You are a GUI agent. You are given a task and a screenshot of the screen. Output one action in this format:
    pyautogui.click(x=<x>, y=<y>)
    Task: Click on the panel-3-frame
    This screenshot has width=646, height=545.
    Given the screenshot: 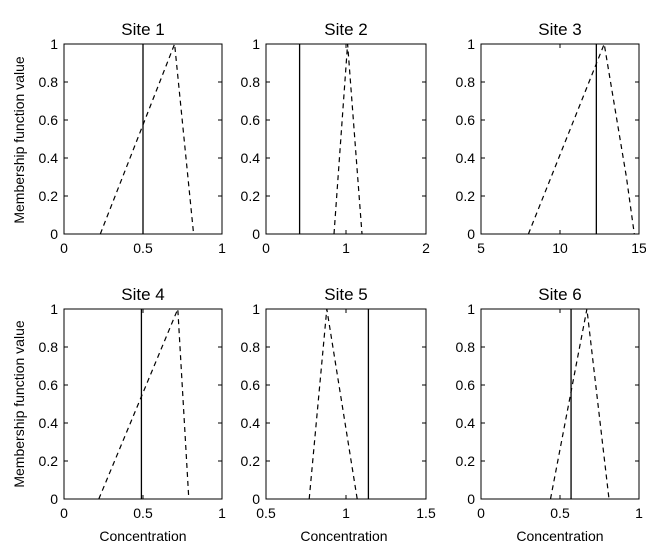 What is the action you would take?
    pyautogui.click(x=560, y=139)
    